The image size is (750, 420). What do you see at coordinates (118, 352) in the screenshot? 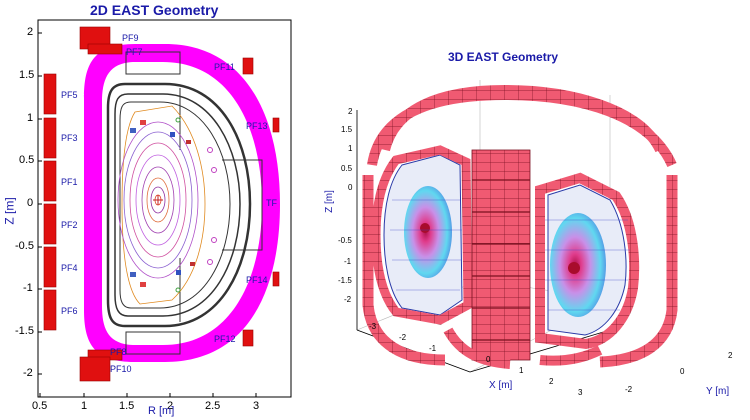
I see `coil-label-pf8: PF8` at bounding box center [118, 352].